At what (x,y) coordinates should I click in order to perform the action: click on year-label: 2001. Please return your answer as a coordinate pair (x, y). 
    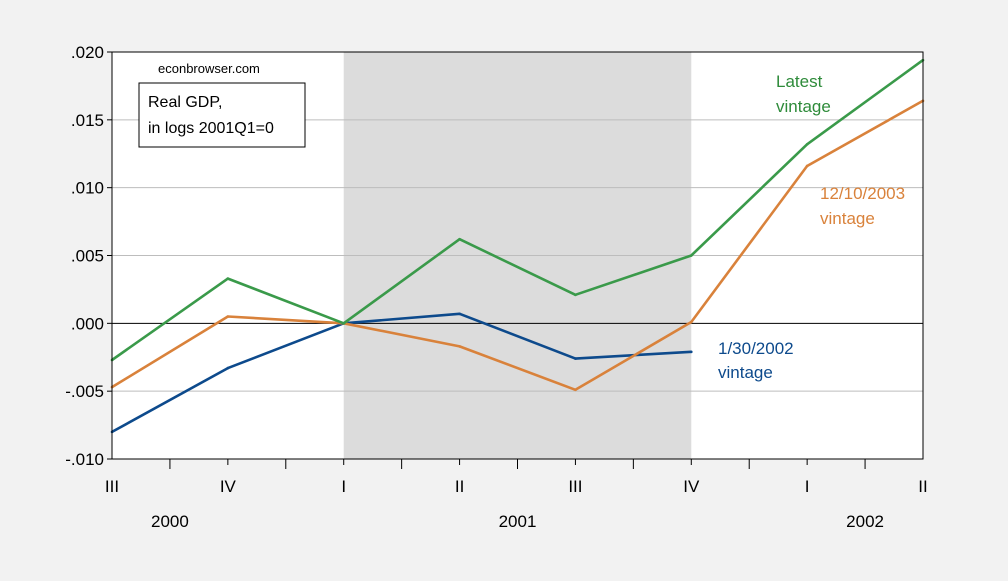
    Looking at the image, I should click on (518, 521).